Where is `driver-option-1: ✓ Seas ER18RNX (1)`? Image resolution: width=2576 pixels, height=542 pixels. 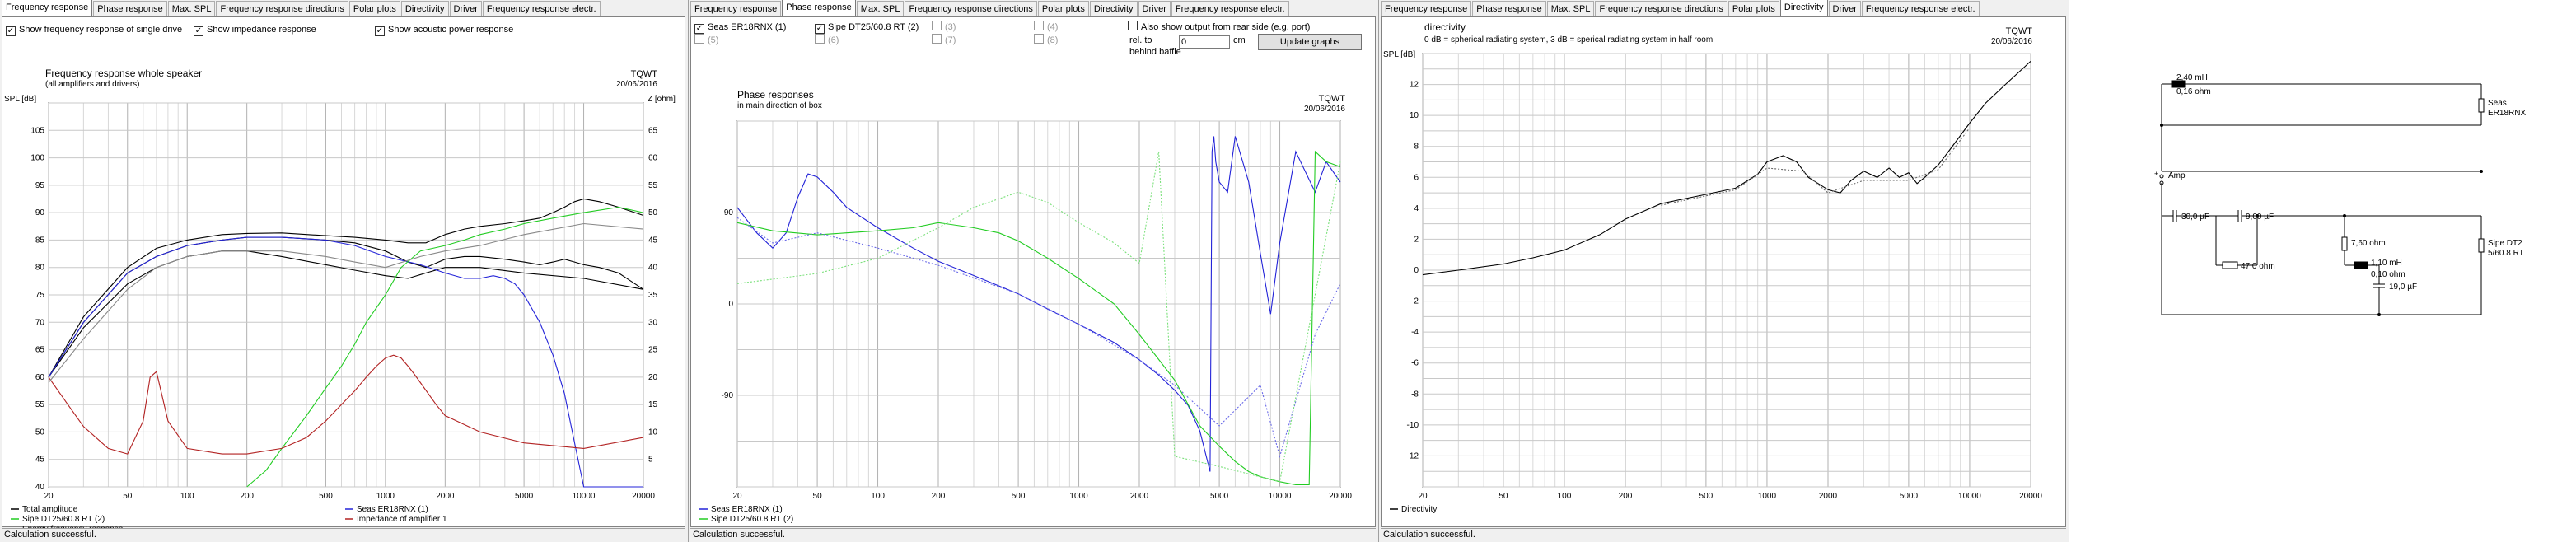 driver-option-1: ✓ Seas ER18RNX (1) is located at coordinates (740, 27).